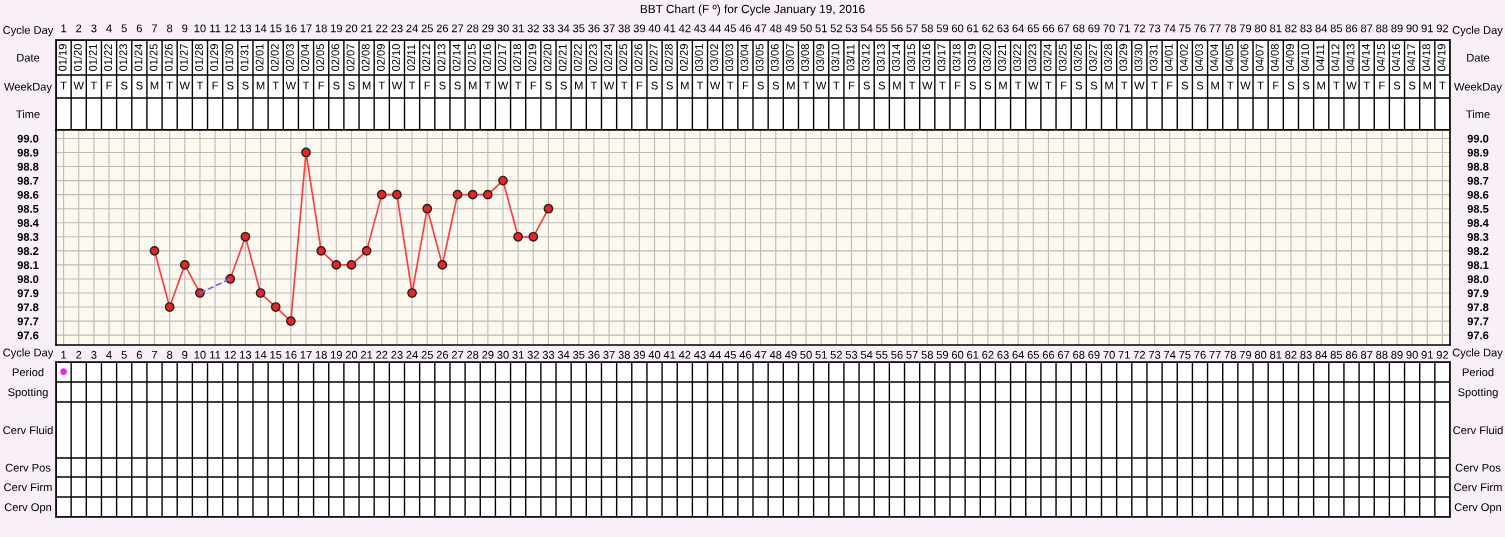  I want to click on x-tick-label: 83, so click(1306, 354).